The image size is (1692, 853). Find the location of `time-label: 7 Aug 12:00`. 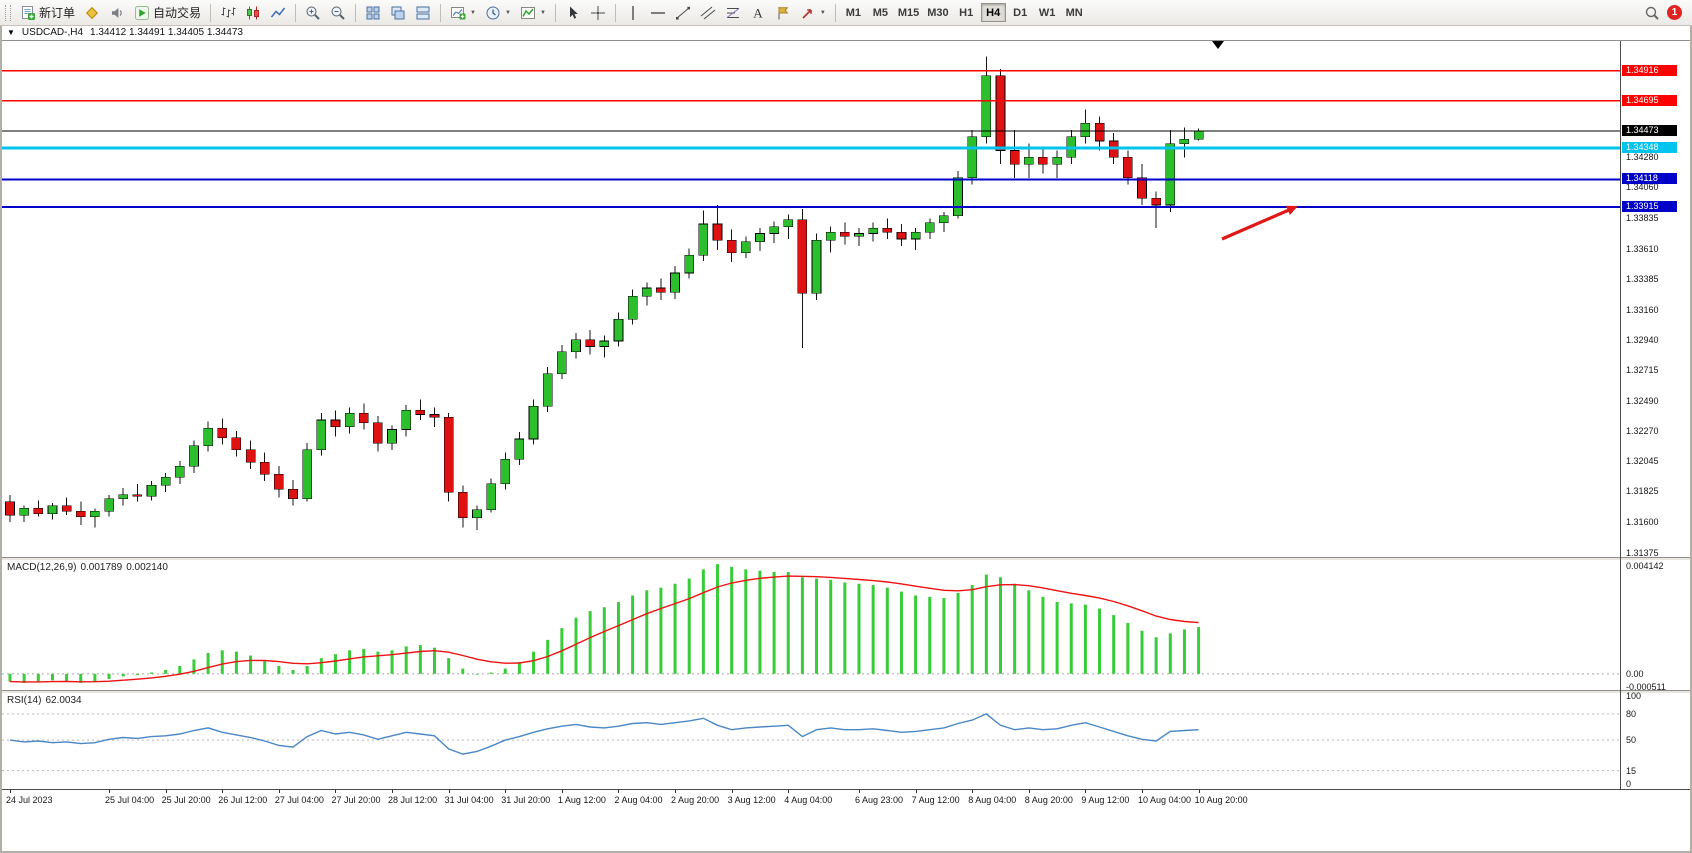

time-label: 7 Aug 12:00 is located at coordinates (935, 800).